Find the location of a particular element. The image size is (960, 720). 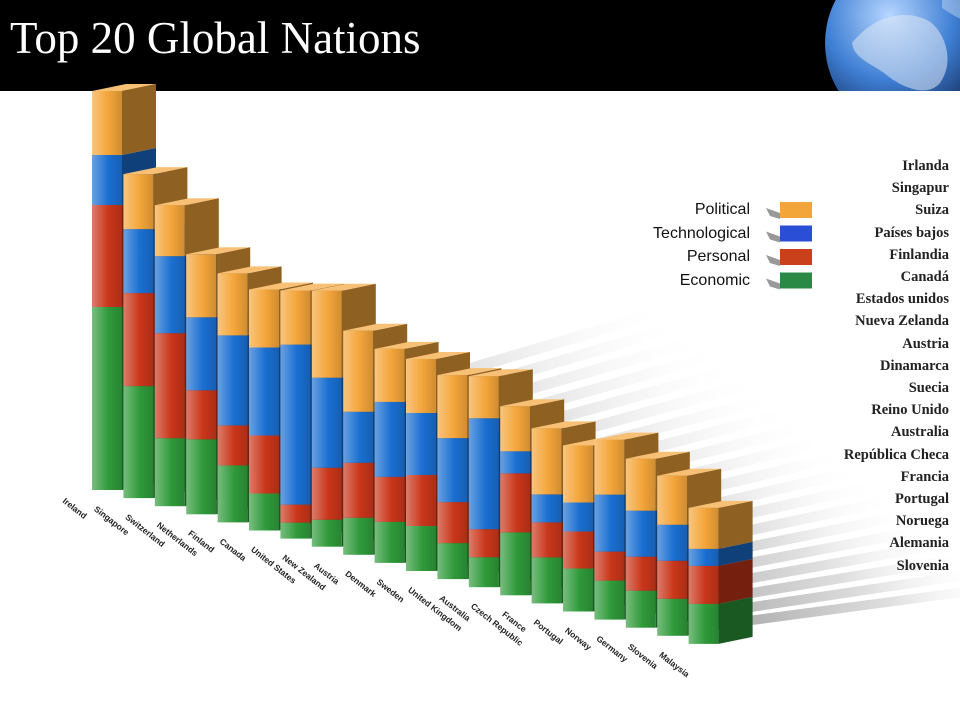

spanish-country-label: Países bajos is located at coordinates (911, 232).